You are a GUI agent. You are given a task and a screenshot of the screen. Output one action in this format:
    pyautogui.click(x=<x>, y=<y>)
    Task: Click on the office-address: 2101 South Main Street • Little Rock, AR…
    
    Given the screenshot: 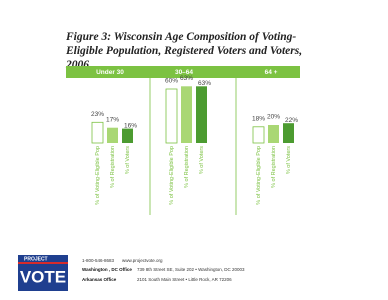 What is the action you would take?
    pyautogui.click(x=184, y=279)
    